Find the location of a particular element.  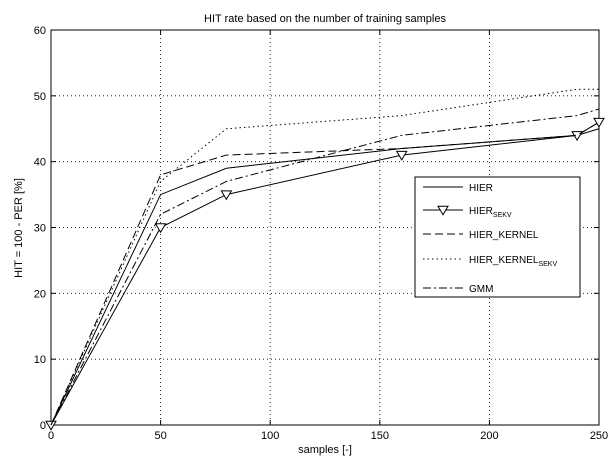

legend-label: HIERSEKV is located at coordinates (490, 212).